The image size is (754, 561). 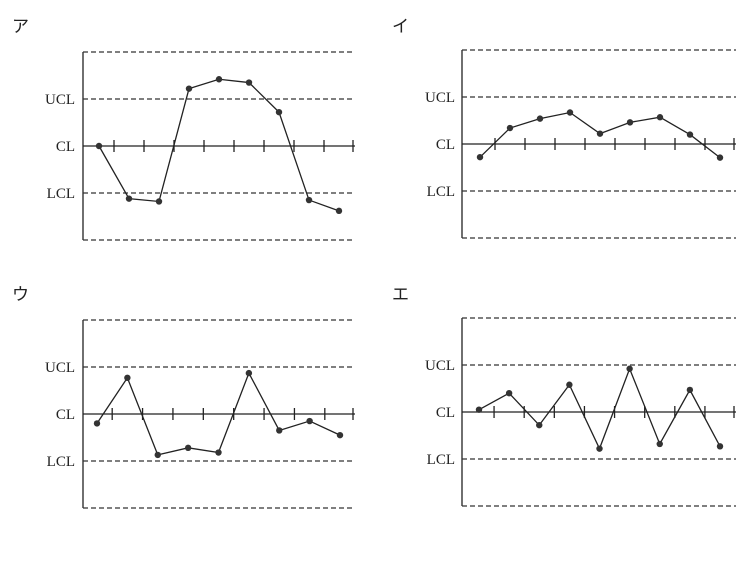 I want to click on chart-i-ucl-label: UCL, so click(x=440, y=98).